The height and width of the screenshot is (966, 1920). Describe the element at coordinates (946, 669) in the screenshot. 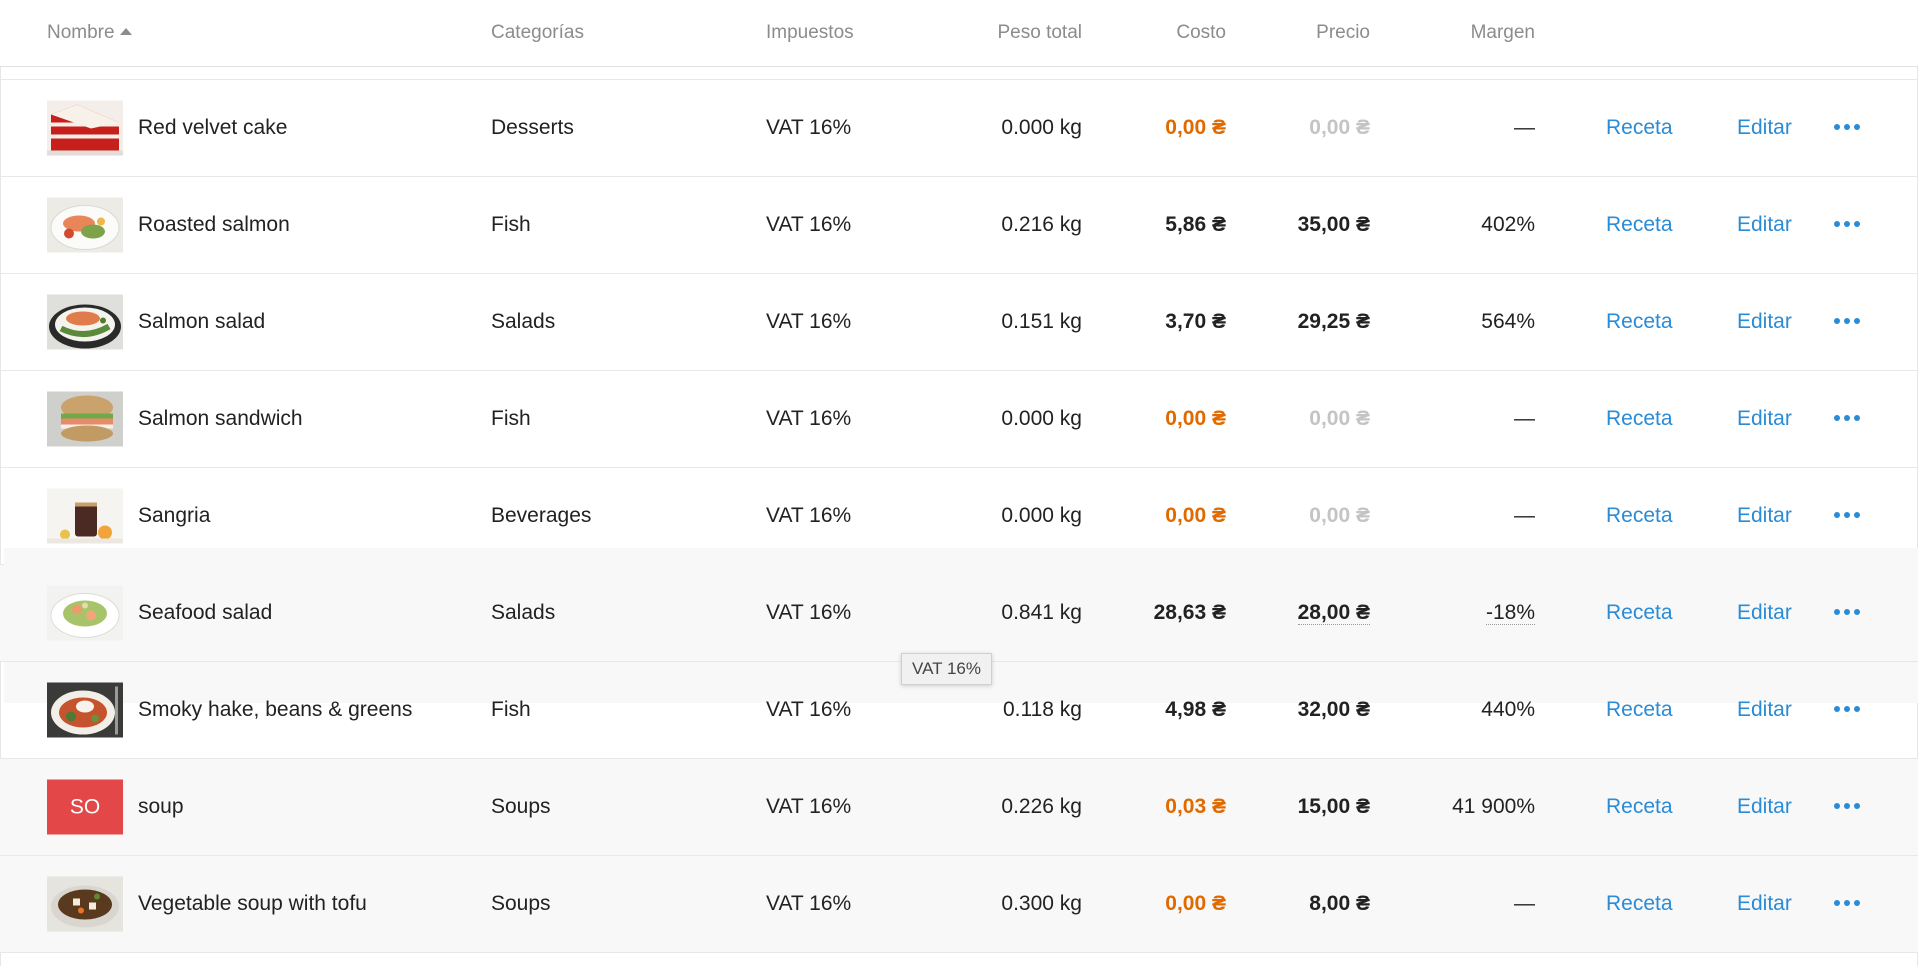

I see `tax-tooltip: VAT 16%` at that location.